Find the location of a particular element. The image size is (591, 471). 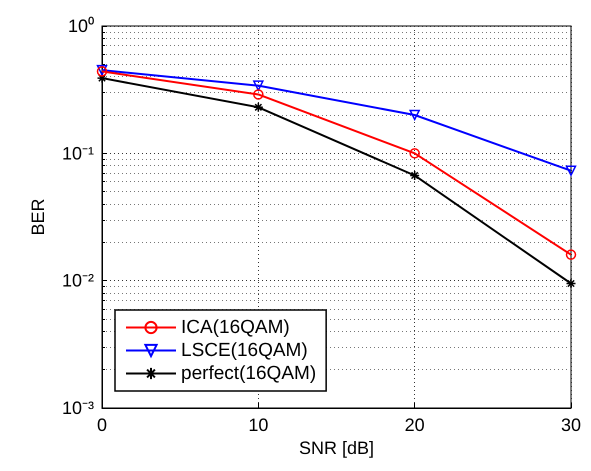

x-tick-label: 30 is located at coordinates (571, 425).